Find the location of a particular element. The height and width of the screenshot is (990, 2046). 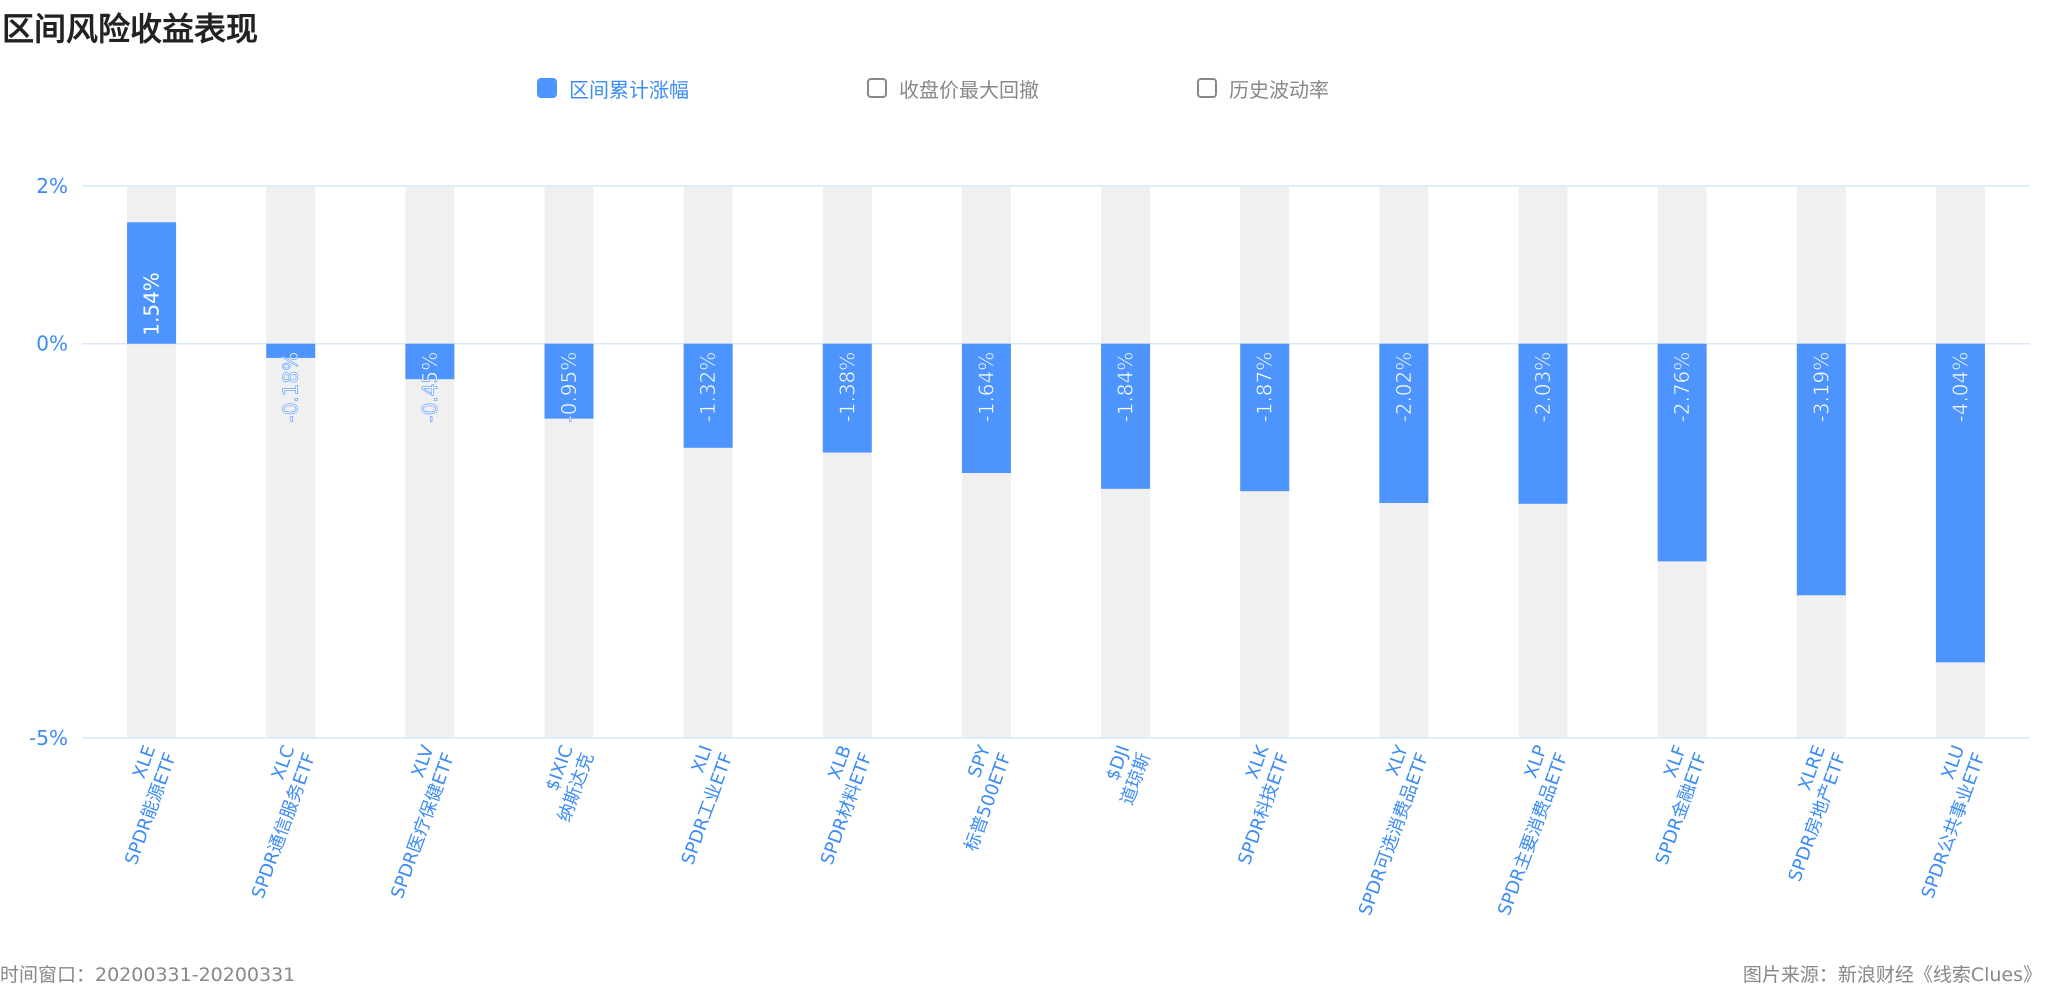

bar-value-label: -2.76% is located at coordinates (1682, 387).